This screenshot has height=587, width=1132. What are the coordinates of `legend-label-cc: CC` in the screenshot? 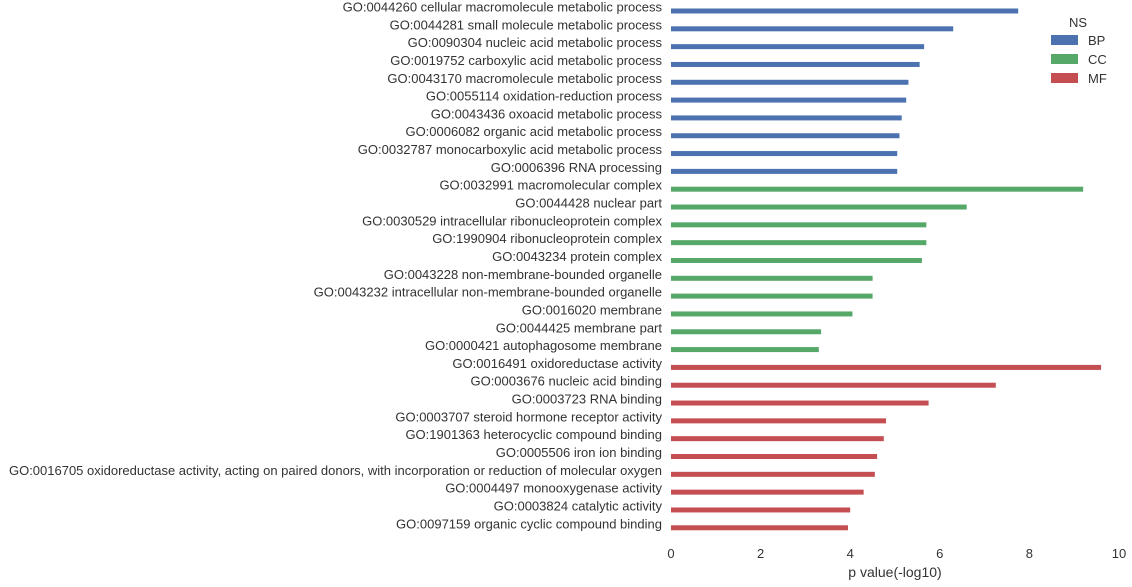 It's located at (1097, 59).